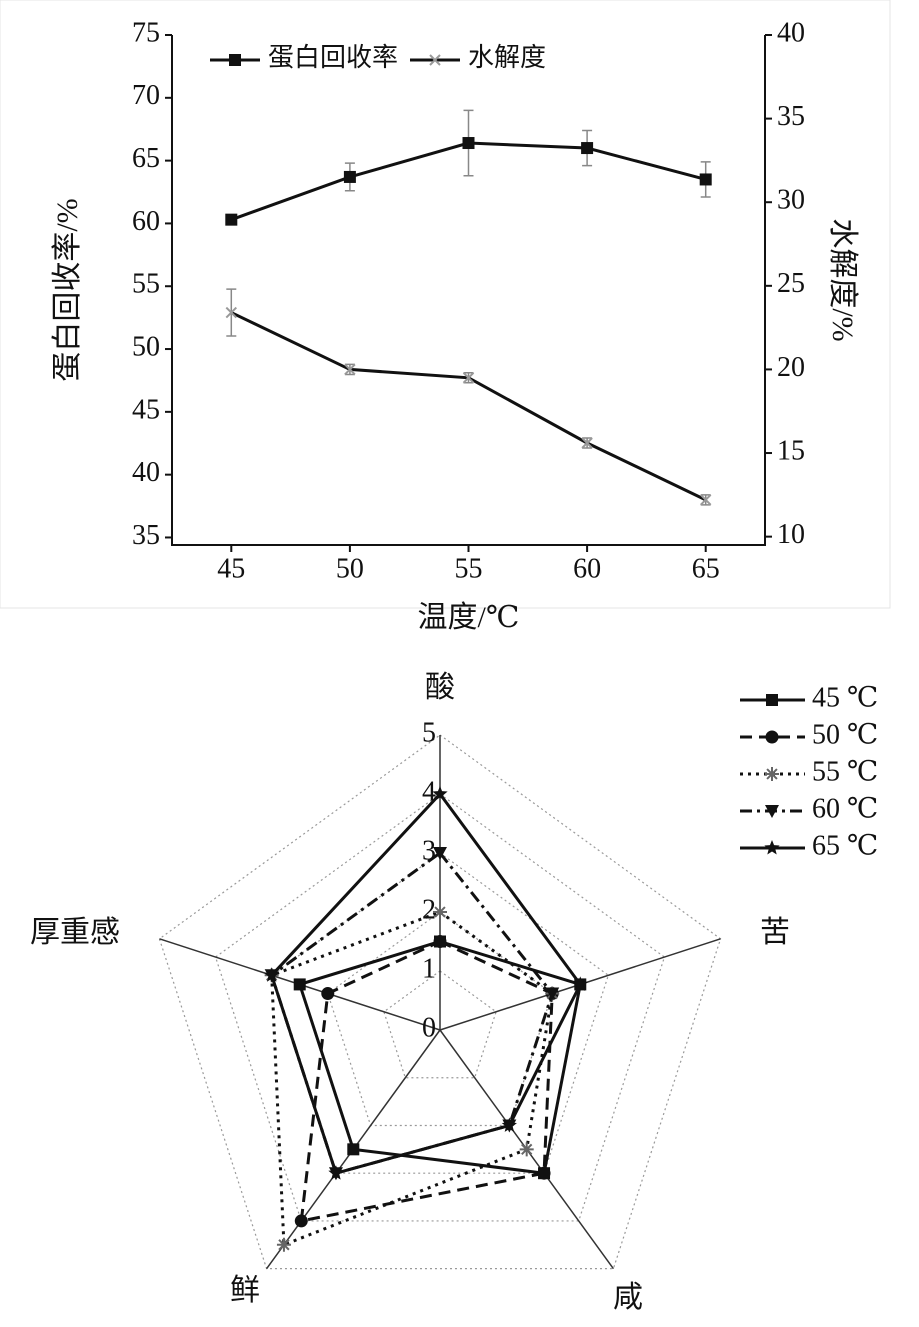 The height and width of the screenshot is (1327, 919). Describe the element at coordinates (429, 968) in the screenshot. I see `r-tick-label: 1` at that location.